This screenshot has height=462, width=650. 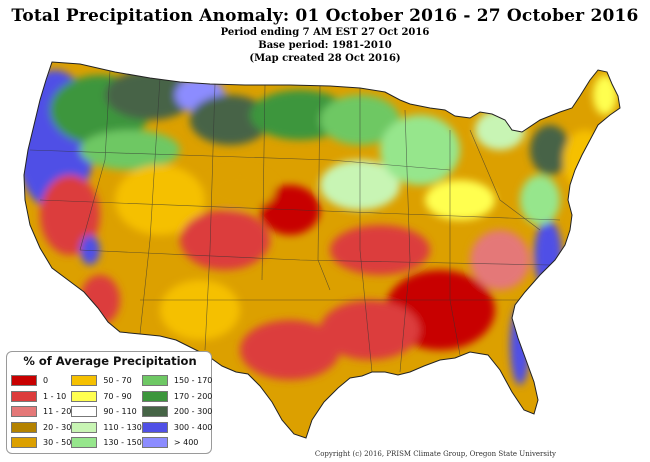 I want to click on map-created-text: (Map created 28 Oct 2016), so click(x=325, y=58).